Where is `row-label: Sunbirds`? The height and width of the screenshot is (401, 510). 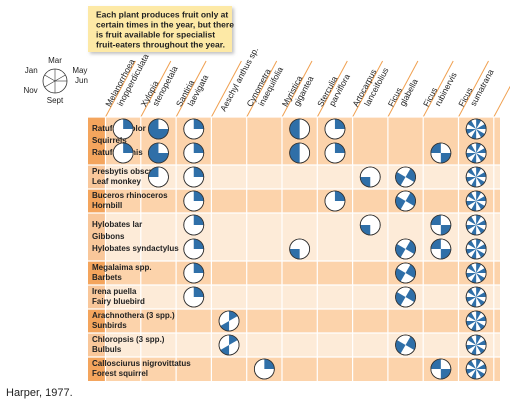 row-label: Sunbirds is located at coordinates (109, 325).